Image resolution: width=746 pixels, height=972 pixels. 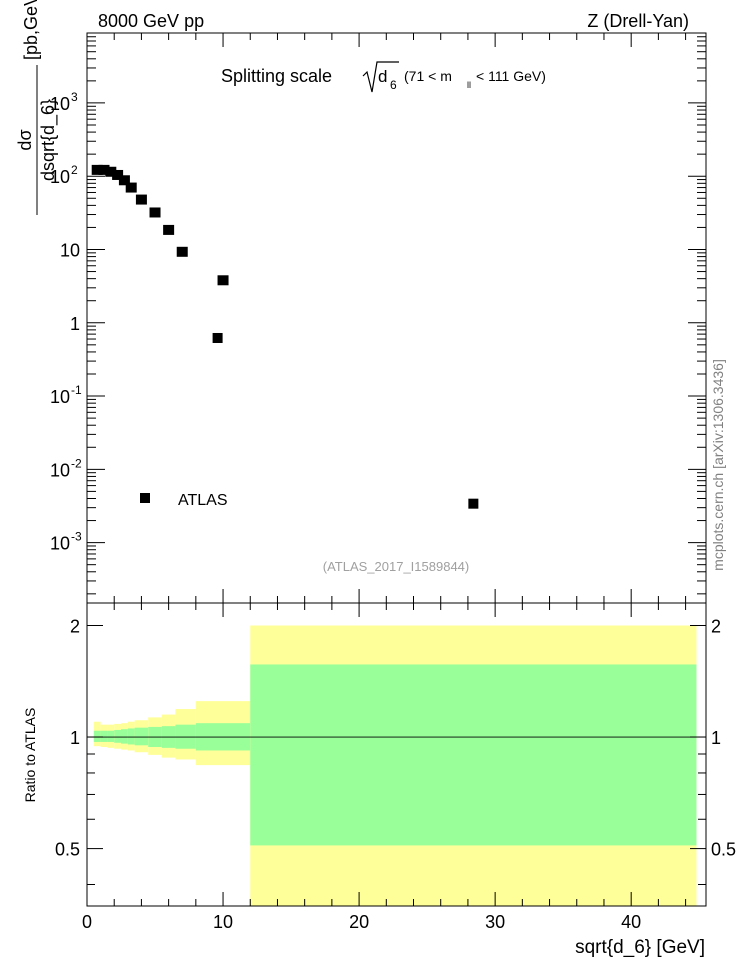 What do you see at coordinates (75, 738) in the screenshot?
I see `ratio-y-tick-label: 1` at bounding box center [75, 738].